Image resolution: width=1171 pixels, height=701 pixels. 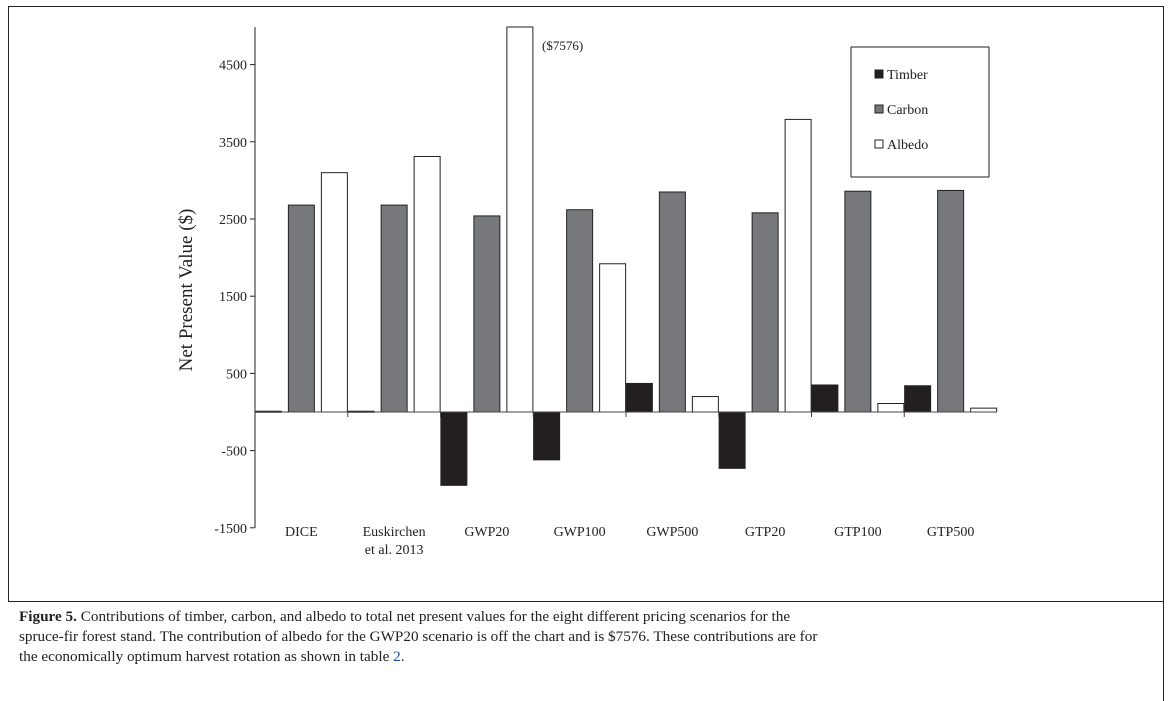 I want to click on x-category-label: GWP500, so click(x=672, y=532).